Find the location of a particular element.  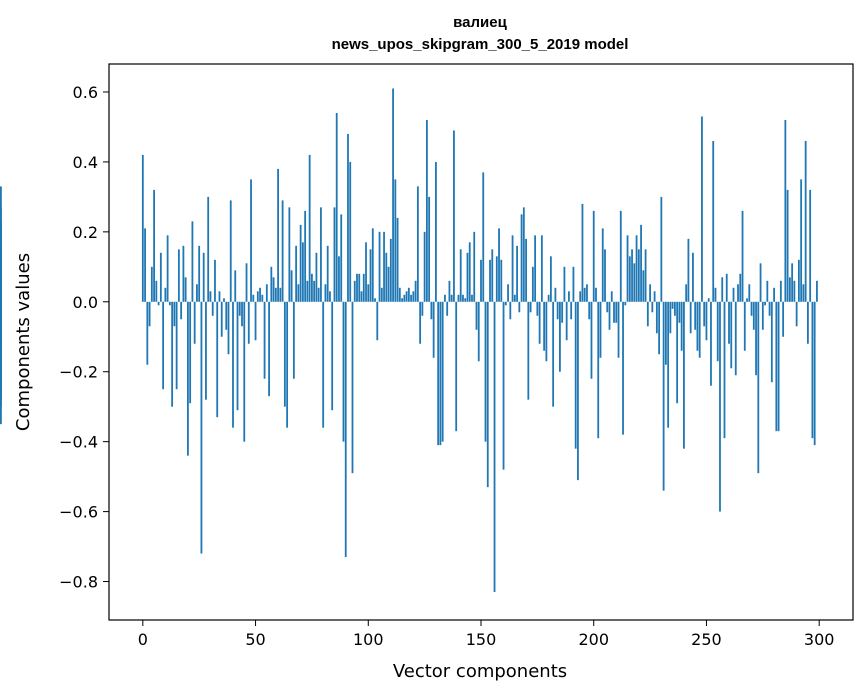

x-tick-label: 300 is located at coordinates (819, 639).